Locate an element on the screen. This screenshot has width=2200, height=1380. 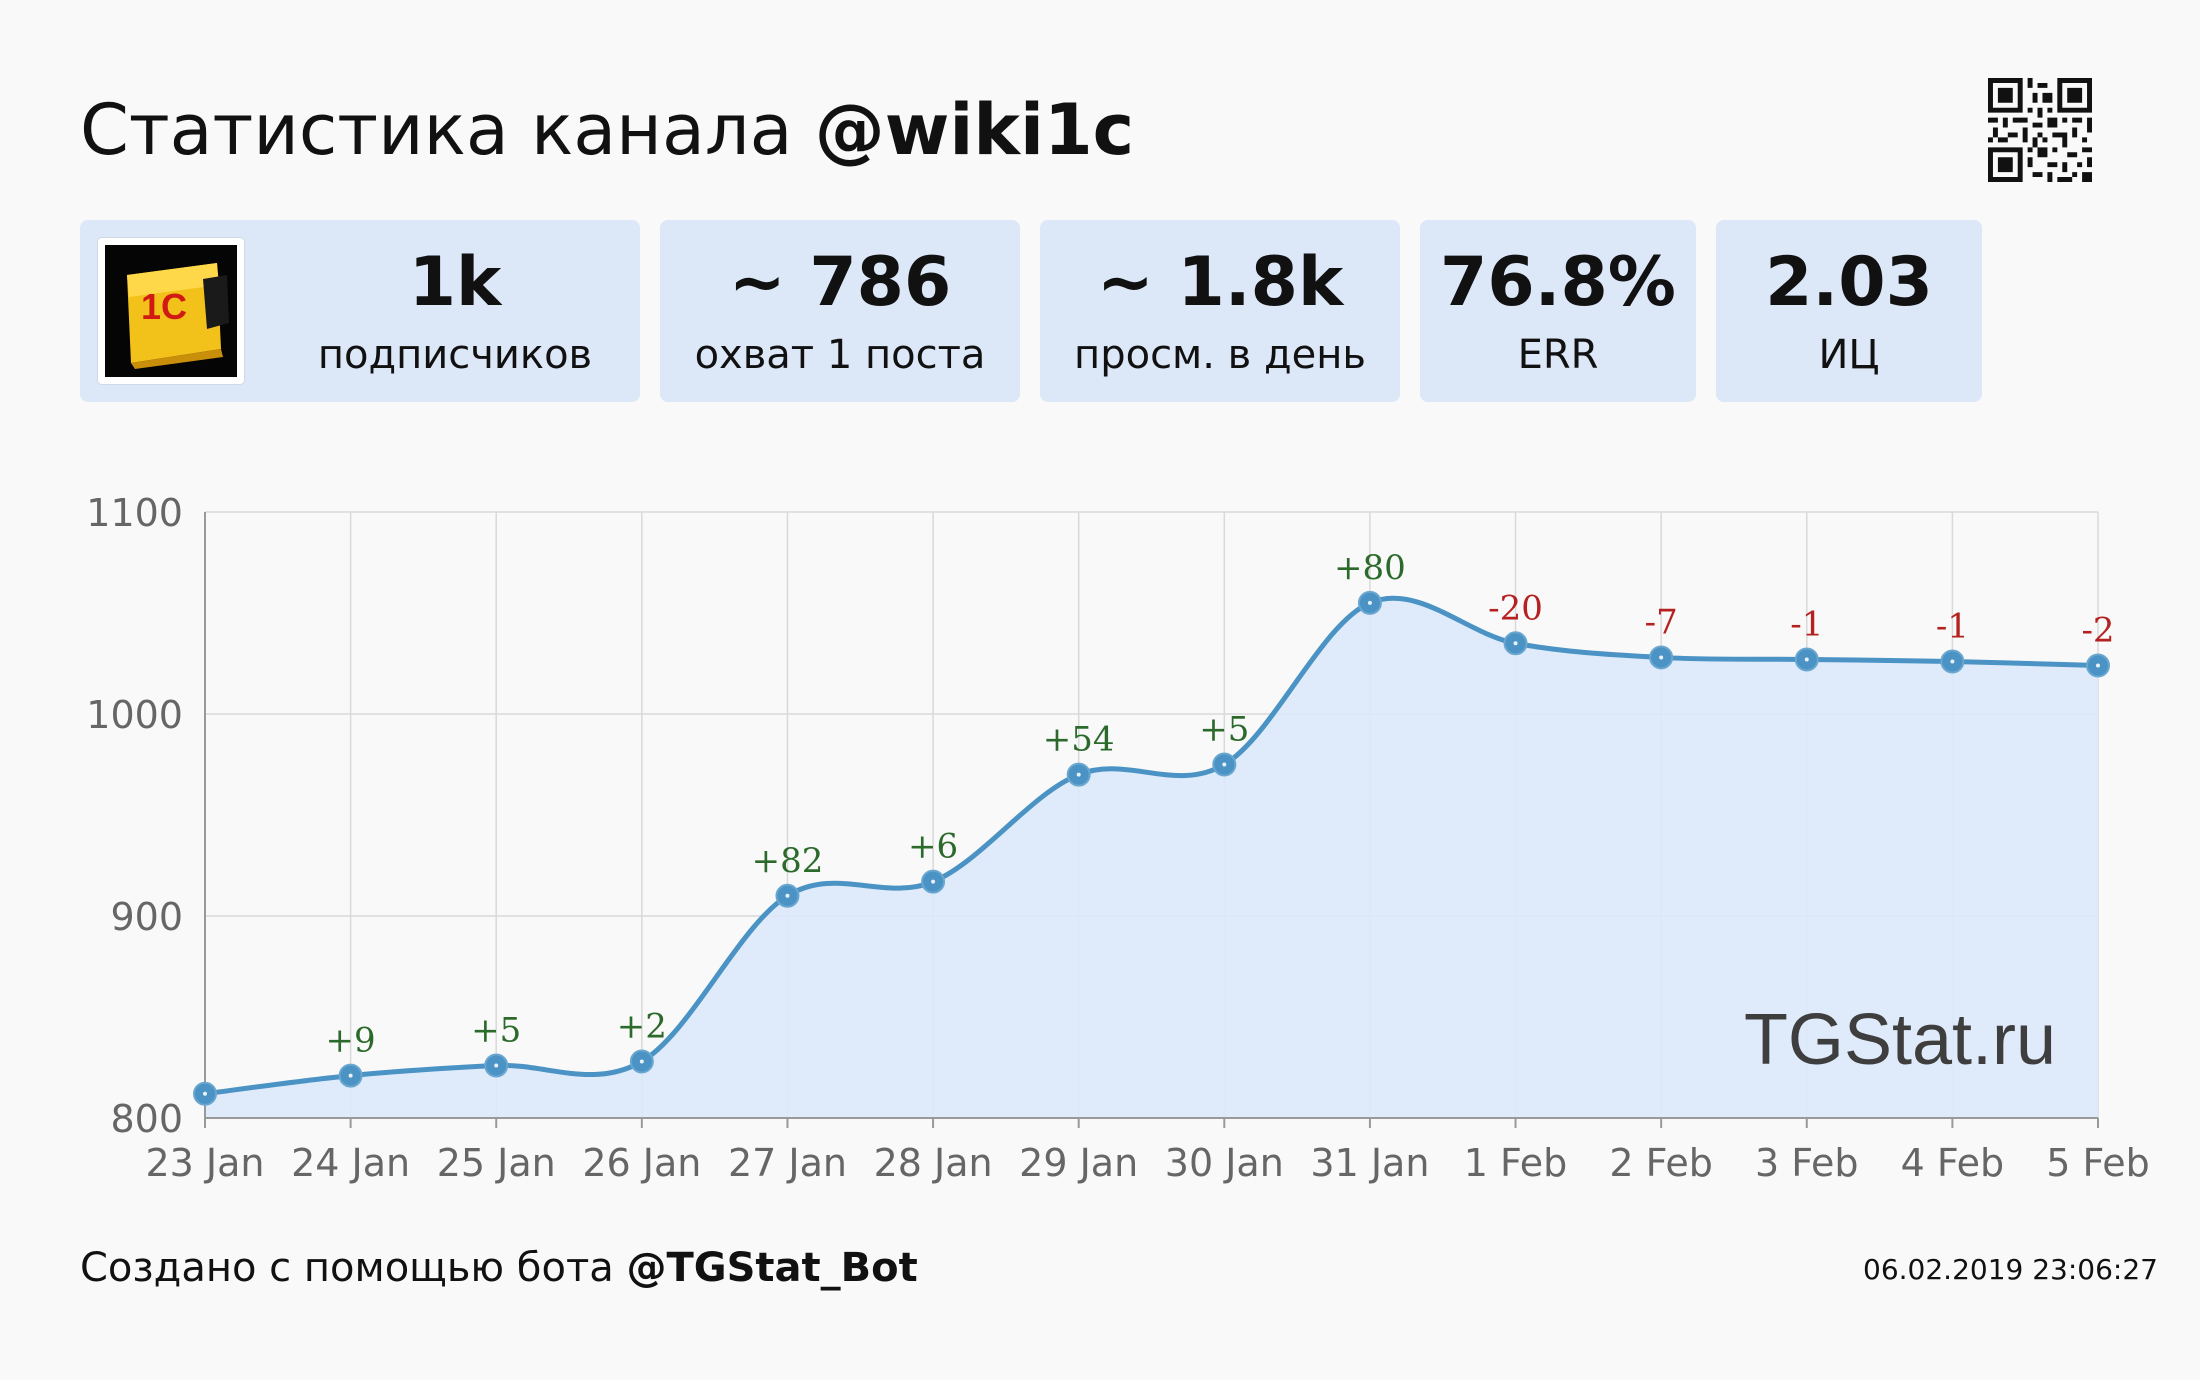
y-tick-label: 1000 is located at coordinates (134, 715).